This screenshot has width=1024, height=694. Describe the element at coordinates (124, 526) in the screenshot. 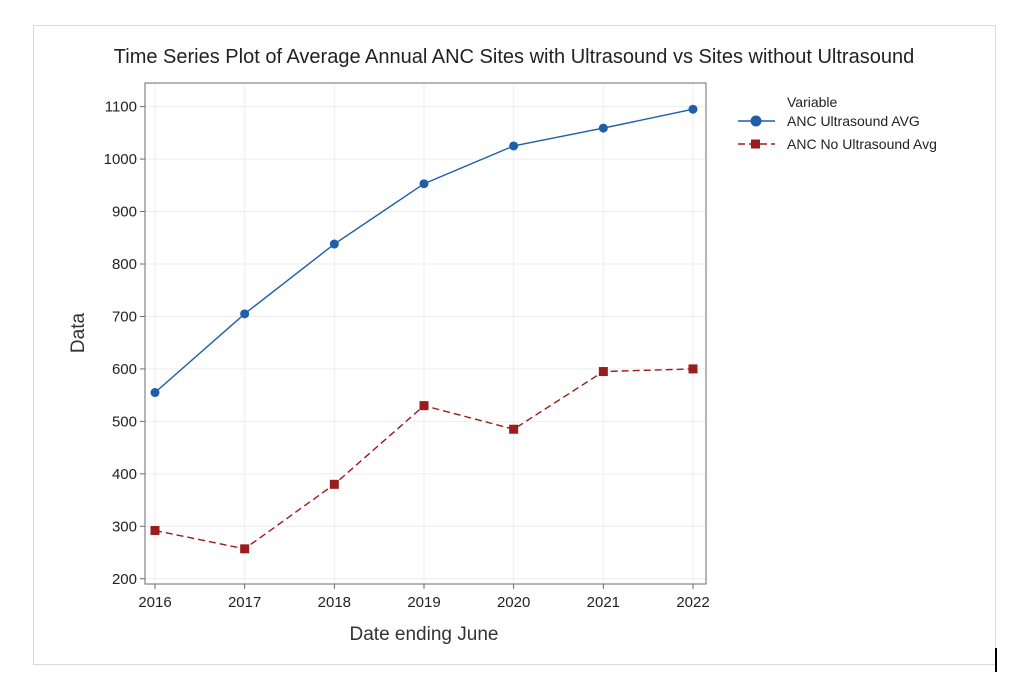

I see `y-tick-label: 300` at that location.